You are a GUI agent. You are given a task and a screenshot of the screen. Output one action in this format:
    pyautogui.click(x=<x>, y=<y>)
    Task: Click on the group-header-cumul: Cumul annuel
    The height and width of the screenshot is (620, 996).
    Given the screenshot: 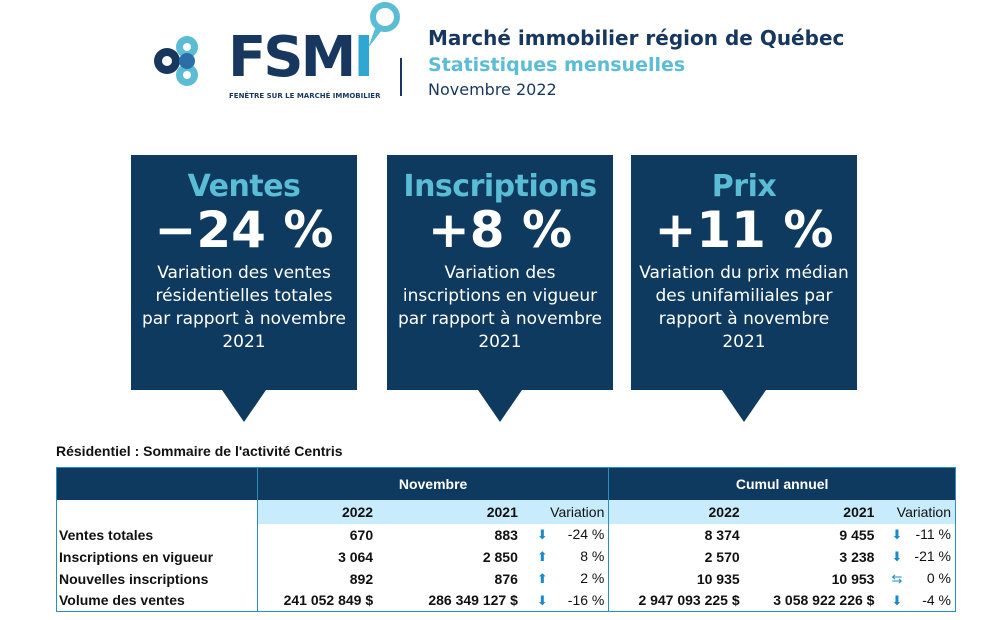 What is the action you would take?
    pyautogui.click(x=782, y=483)
    